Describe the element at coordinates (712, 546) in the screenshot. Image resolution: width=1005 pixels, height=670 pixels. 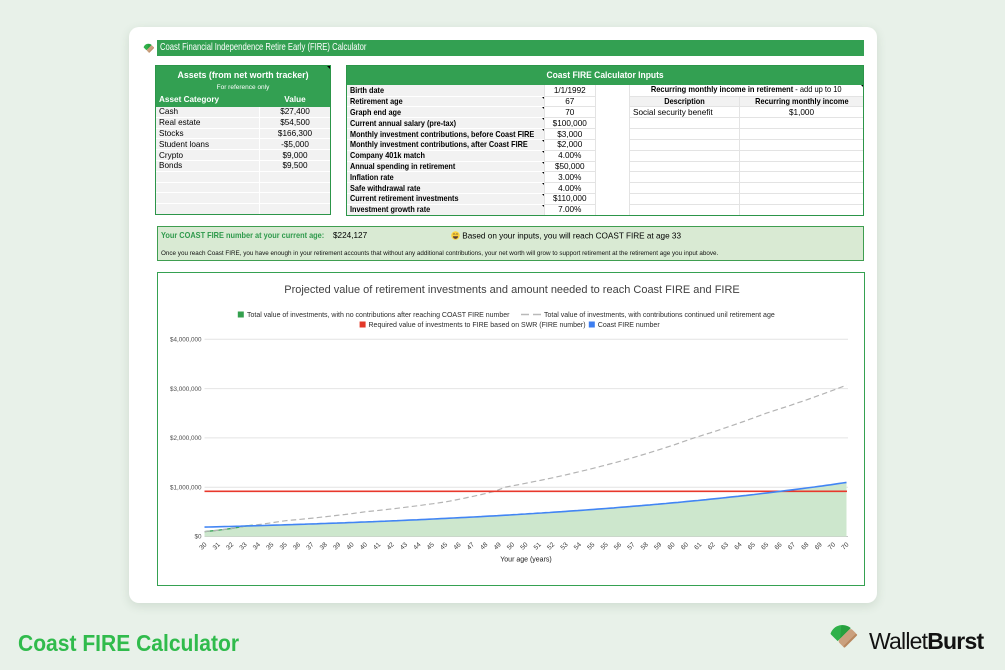
I see `svg-text: 62` at that location.